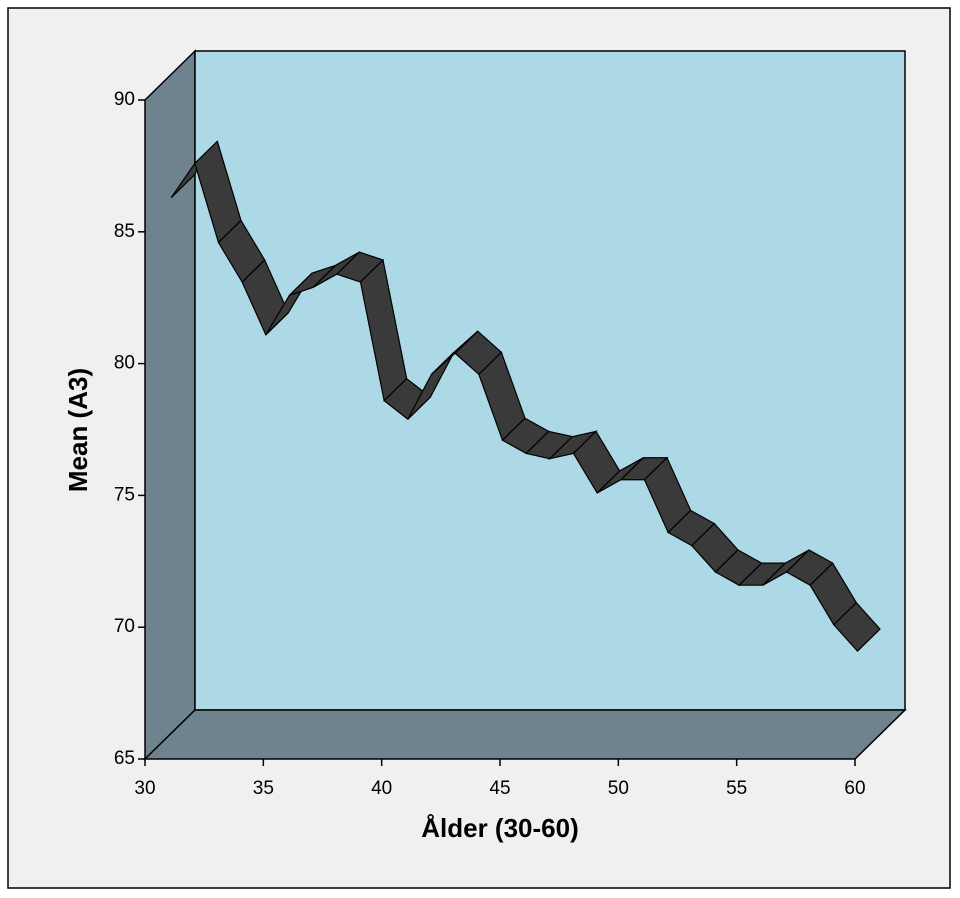 The image size is (960, 898). What do you see at coordinates (124, 99) in the screenshot?
I see `y-tick-label: 90` at bounding box center [124, 99].